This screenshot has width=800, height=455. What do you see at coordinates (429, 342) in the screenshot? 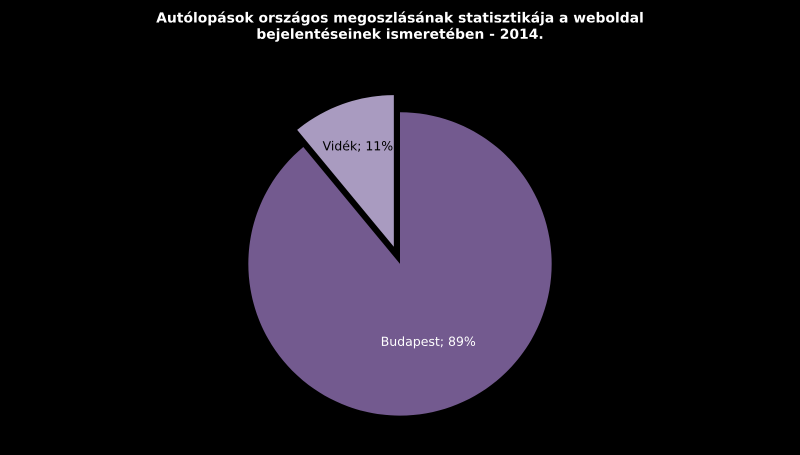
I see `slice-label: Budapest; 89%` at bounding box center [429, 342].